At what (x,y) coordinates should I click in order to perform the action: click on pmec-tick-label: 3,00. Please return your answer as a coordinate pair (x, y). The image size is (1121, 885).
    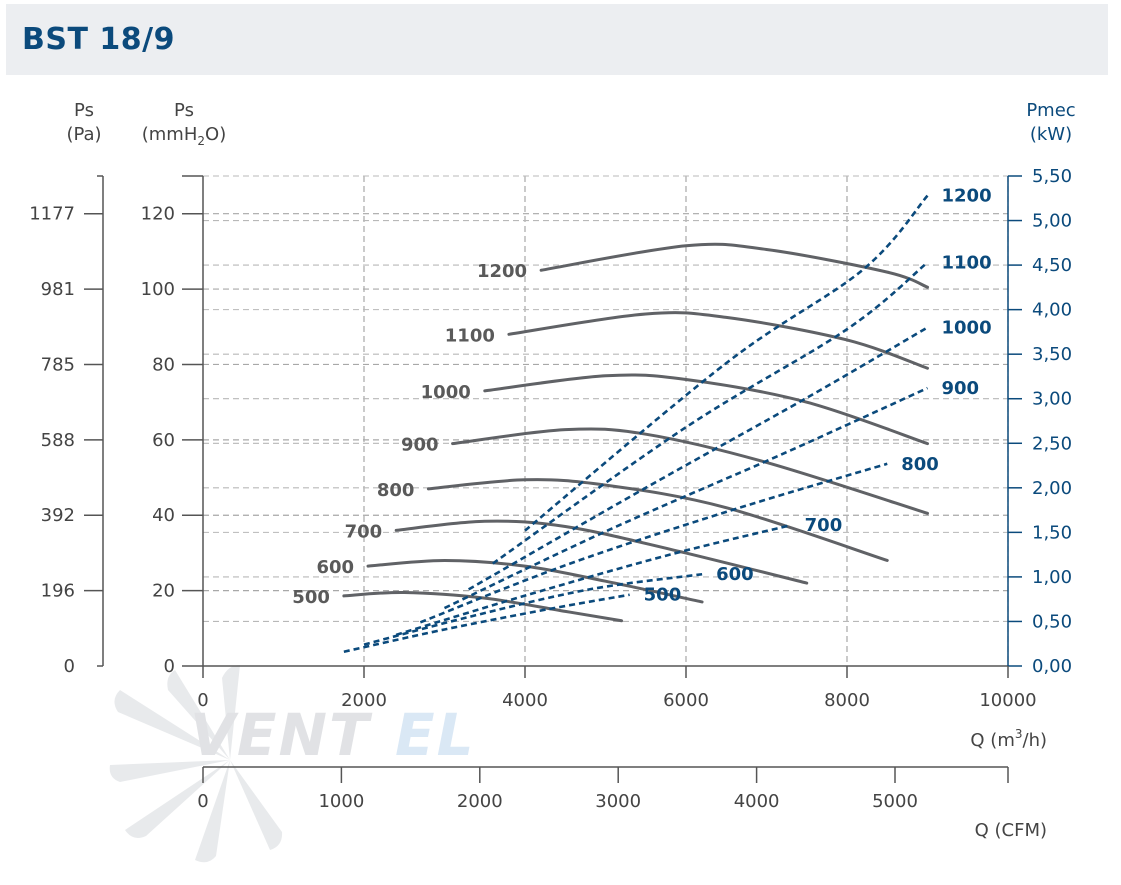
    Looking at the image, I should click on (1052, 399).